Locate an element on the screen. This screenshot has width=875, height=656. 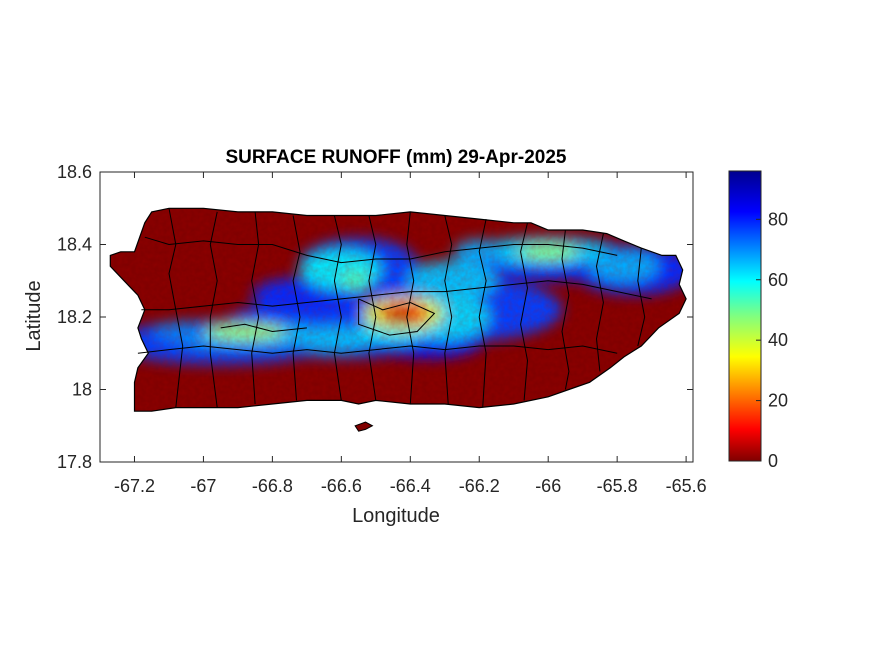
x-tick-label: -67 is located at coordinates (203, 486).